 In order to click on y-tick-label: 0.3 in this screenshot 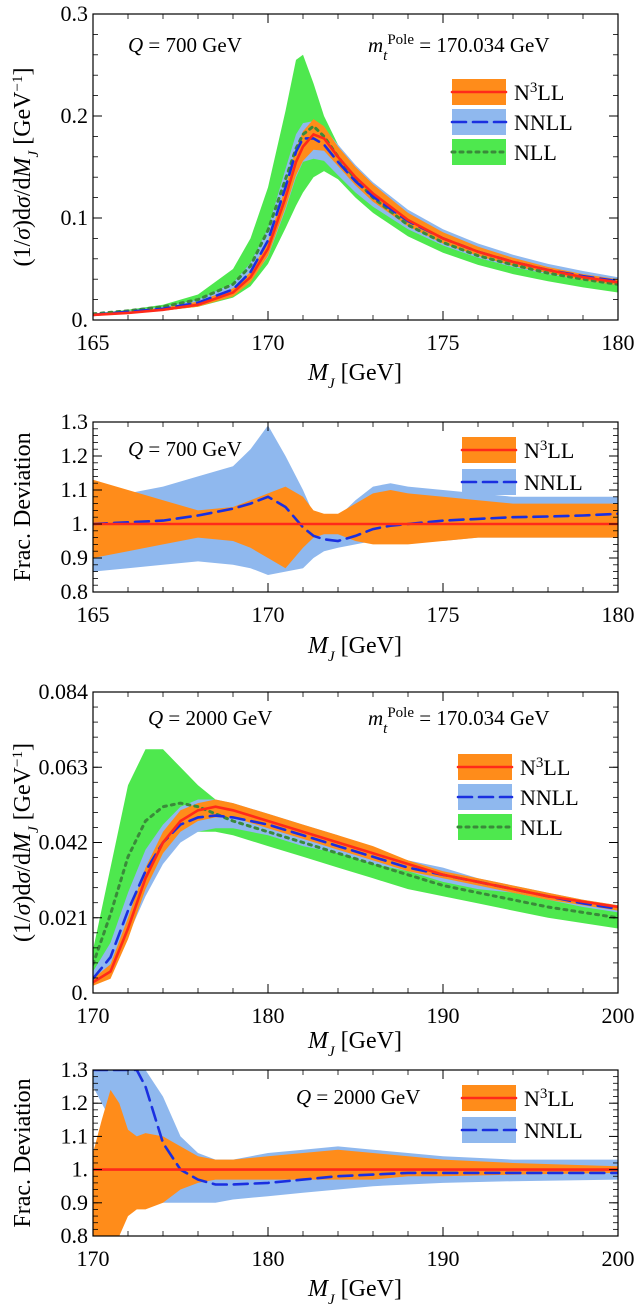, I will do `click(75, 13)`.